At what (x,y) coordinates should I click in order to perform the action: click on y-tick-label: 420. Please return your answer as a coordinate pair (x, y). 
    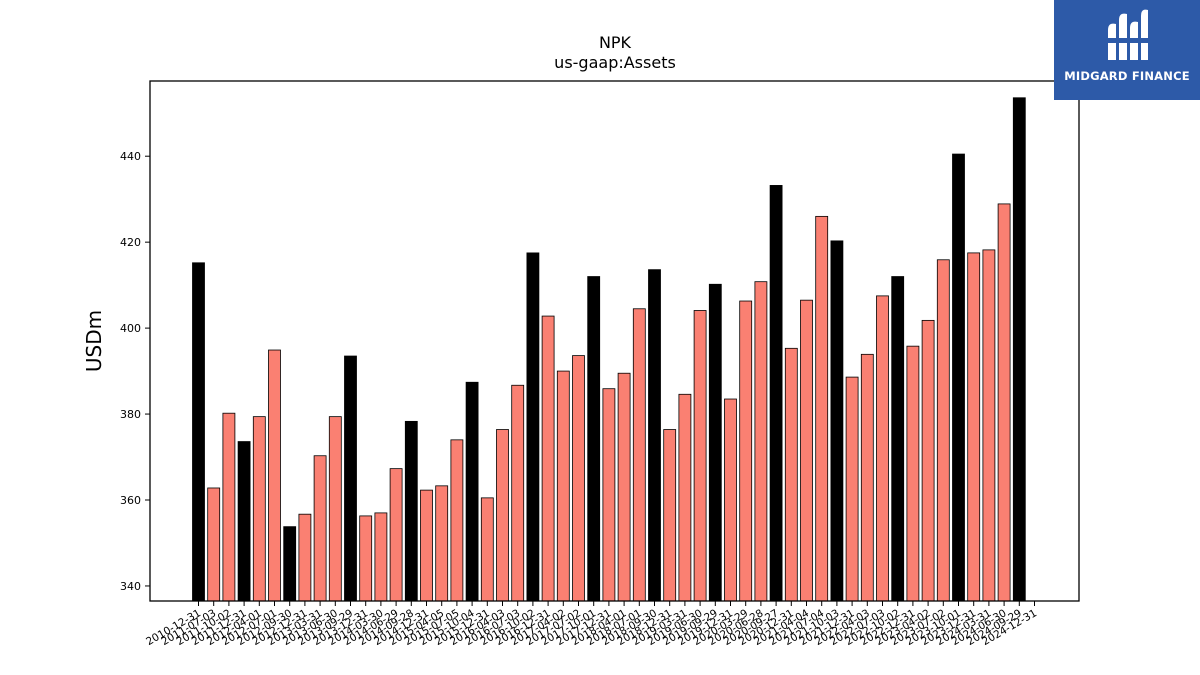
    Looking at the image, I should click on (130, 242).